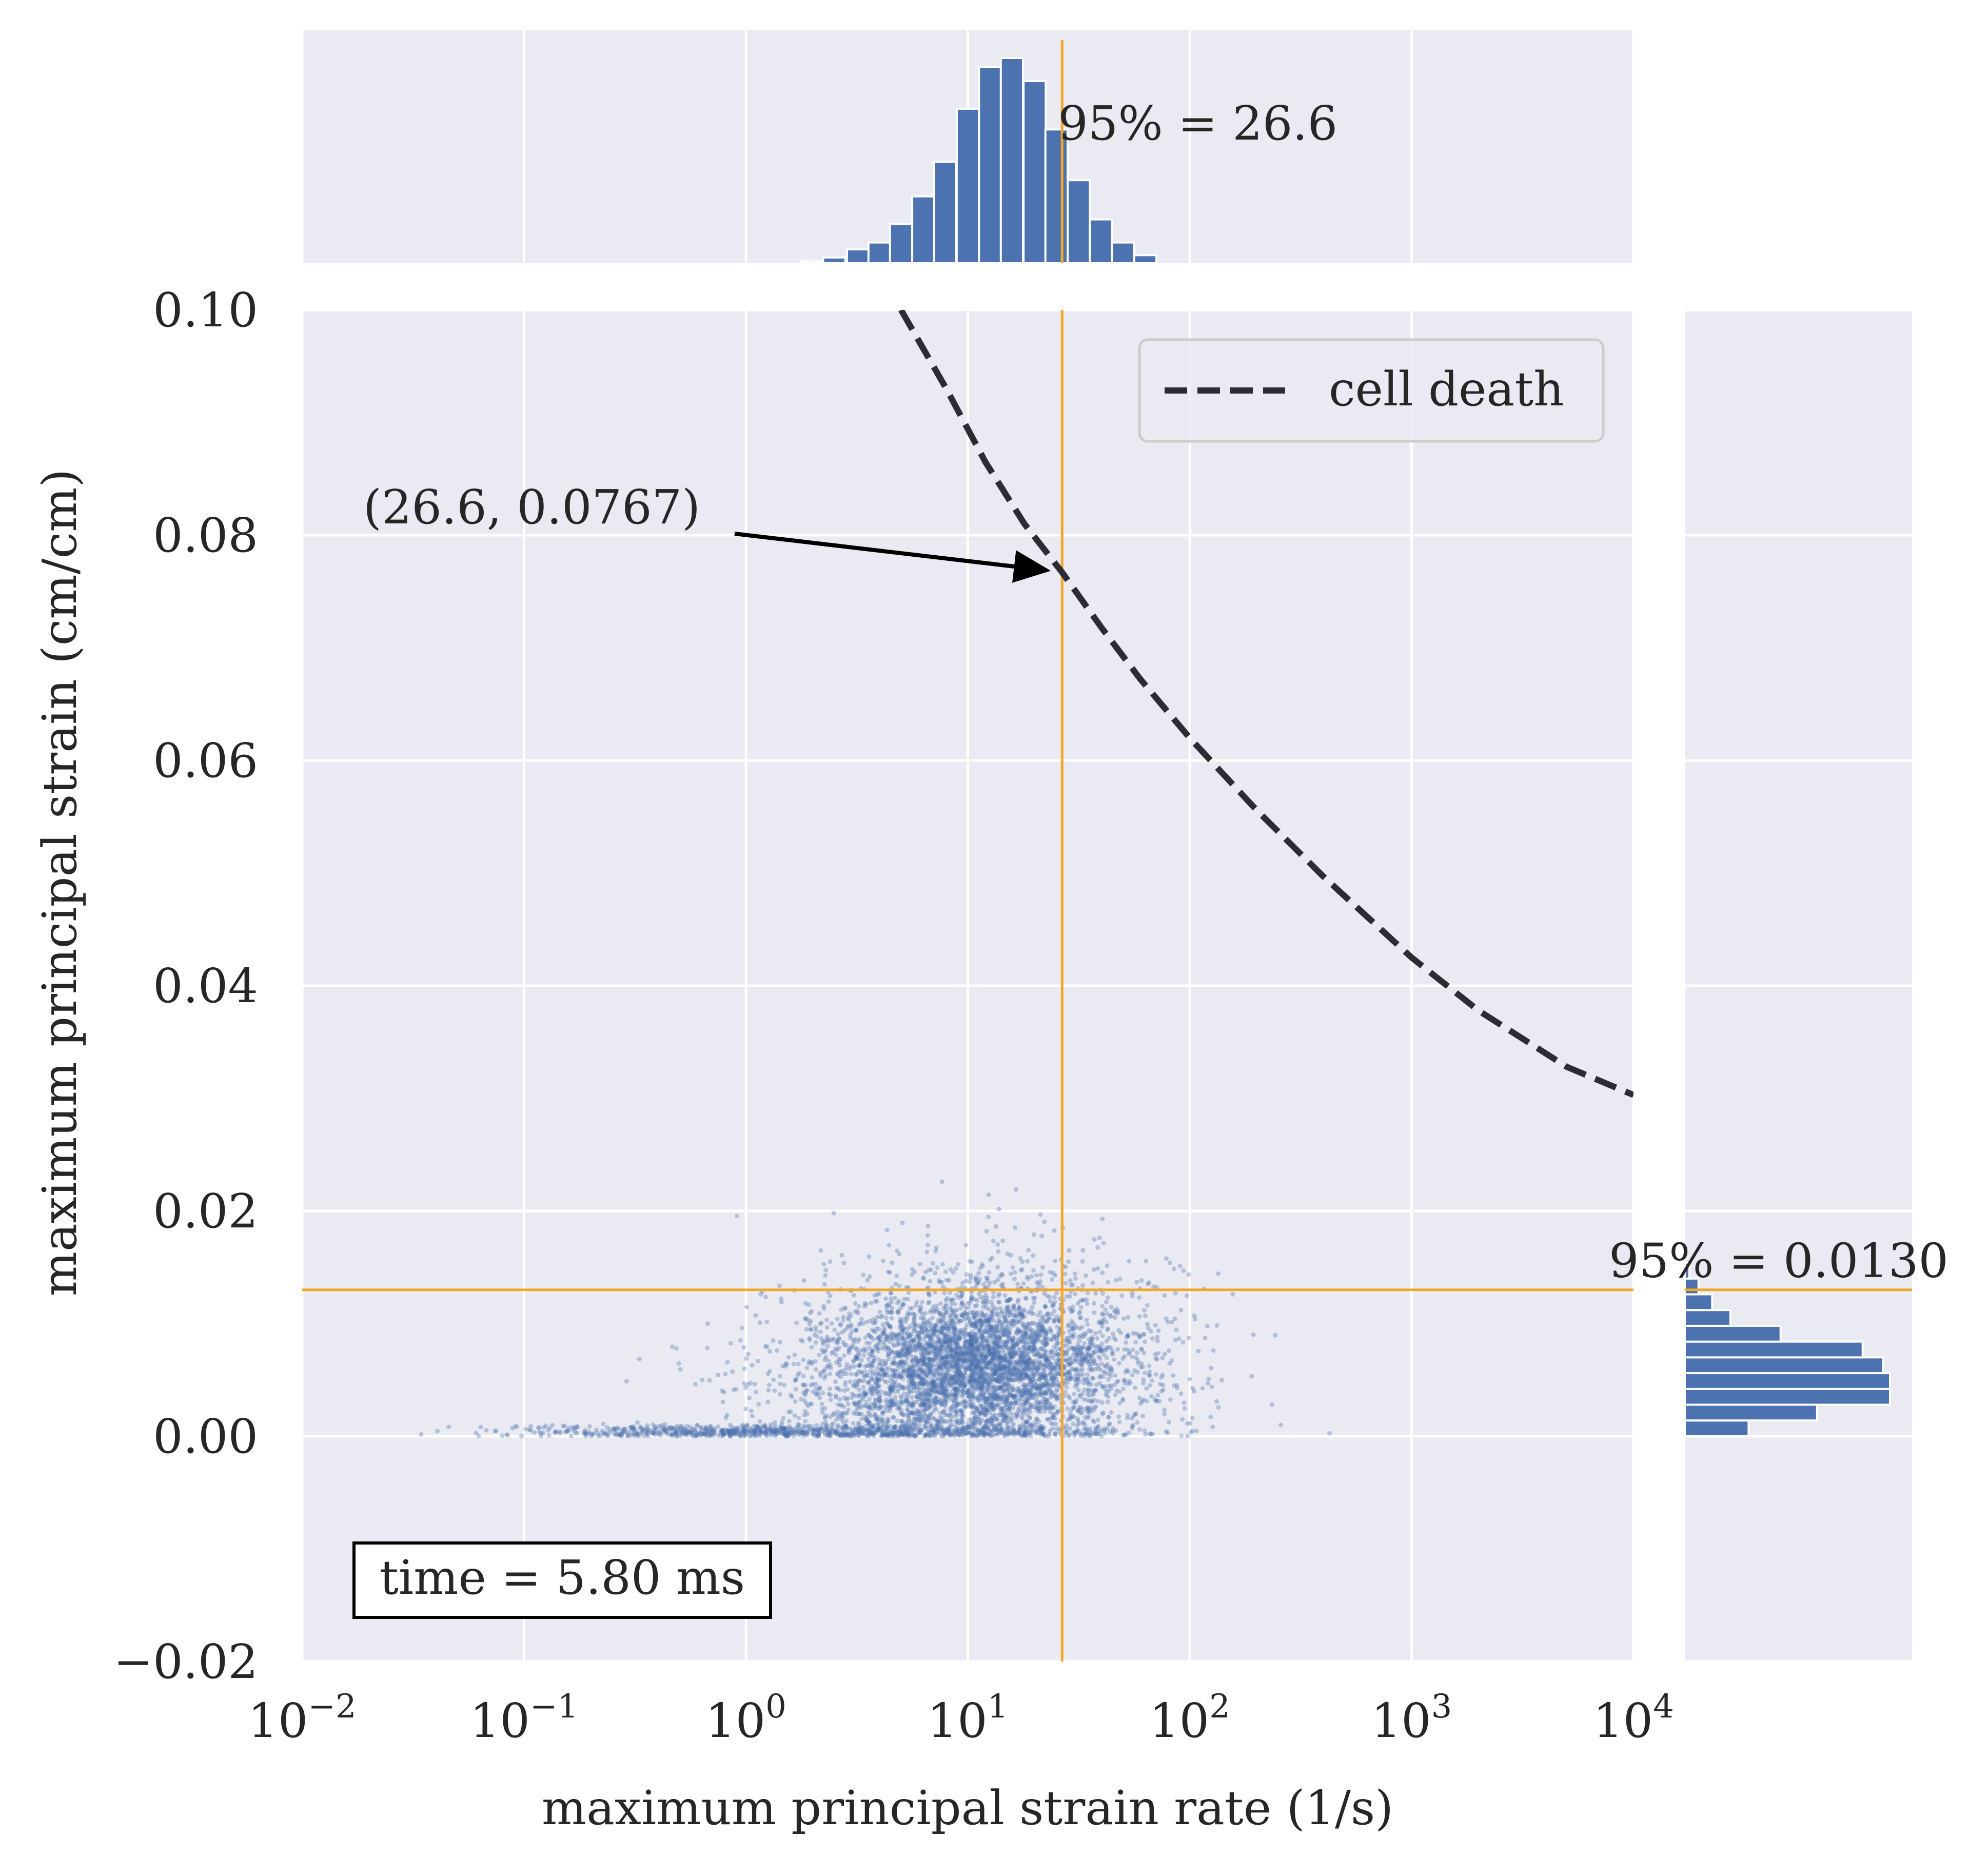 Image resolution: width=1988 pixels, height=1856 pixels. Describe the element at coordinates (945, 212) in the screenshot. I see `top-hist-bar` at that location.